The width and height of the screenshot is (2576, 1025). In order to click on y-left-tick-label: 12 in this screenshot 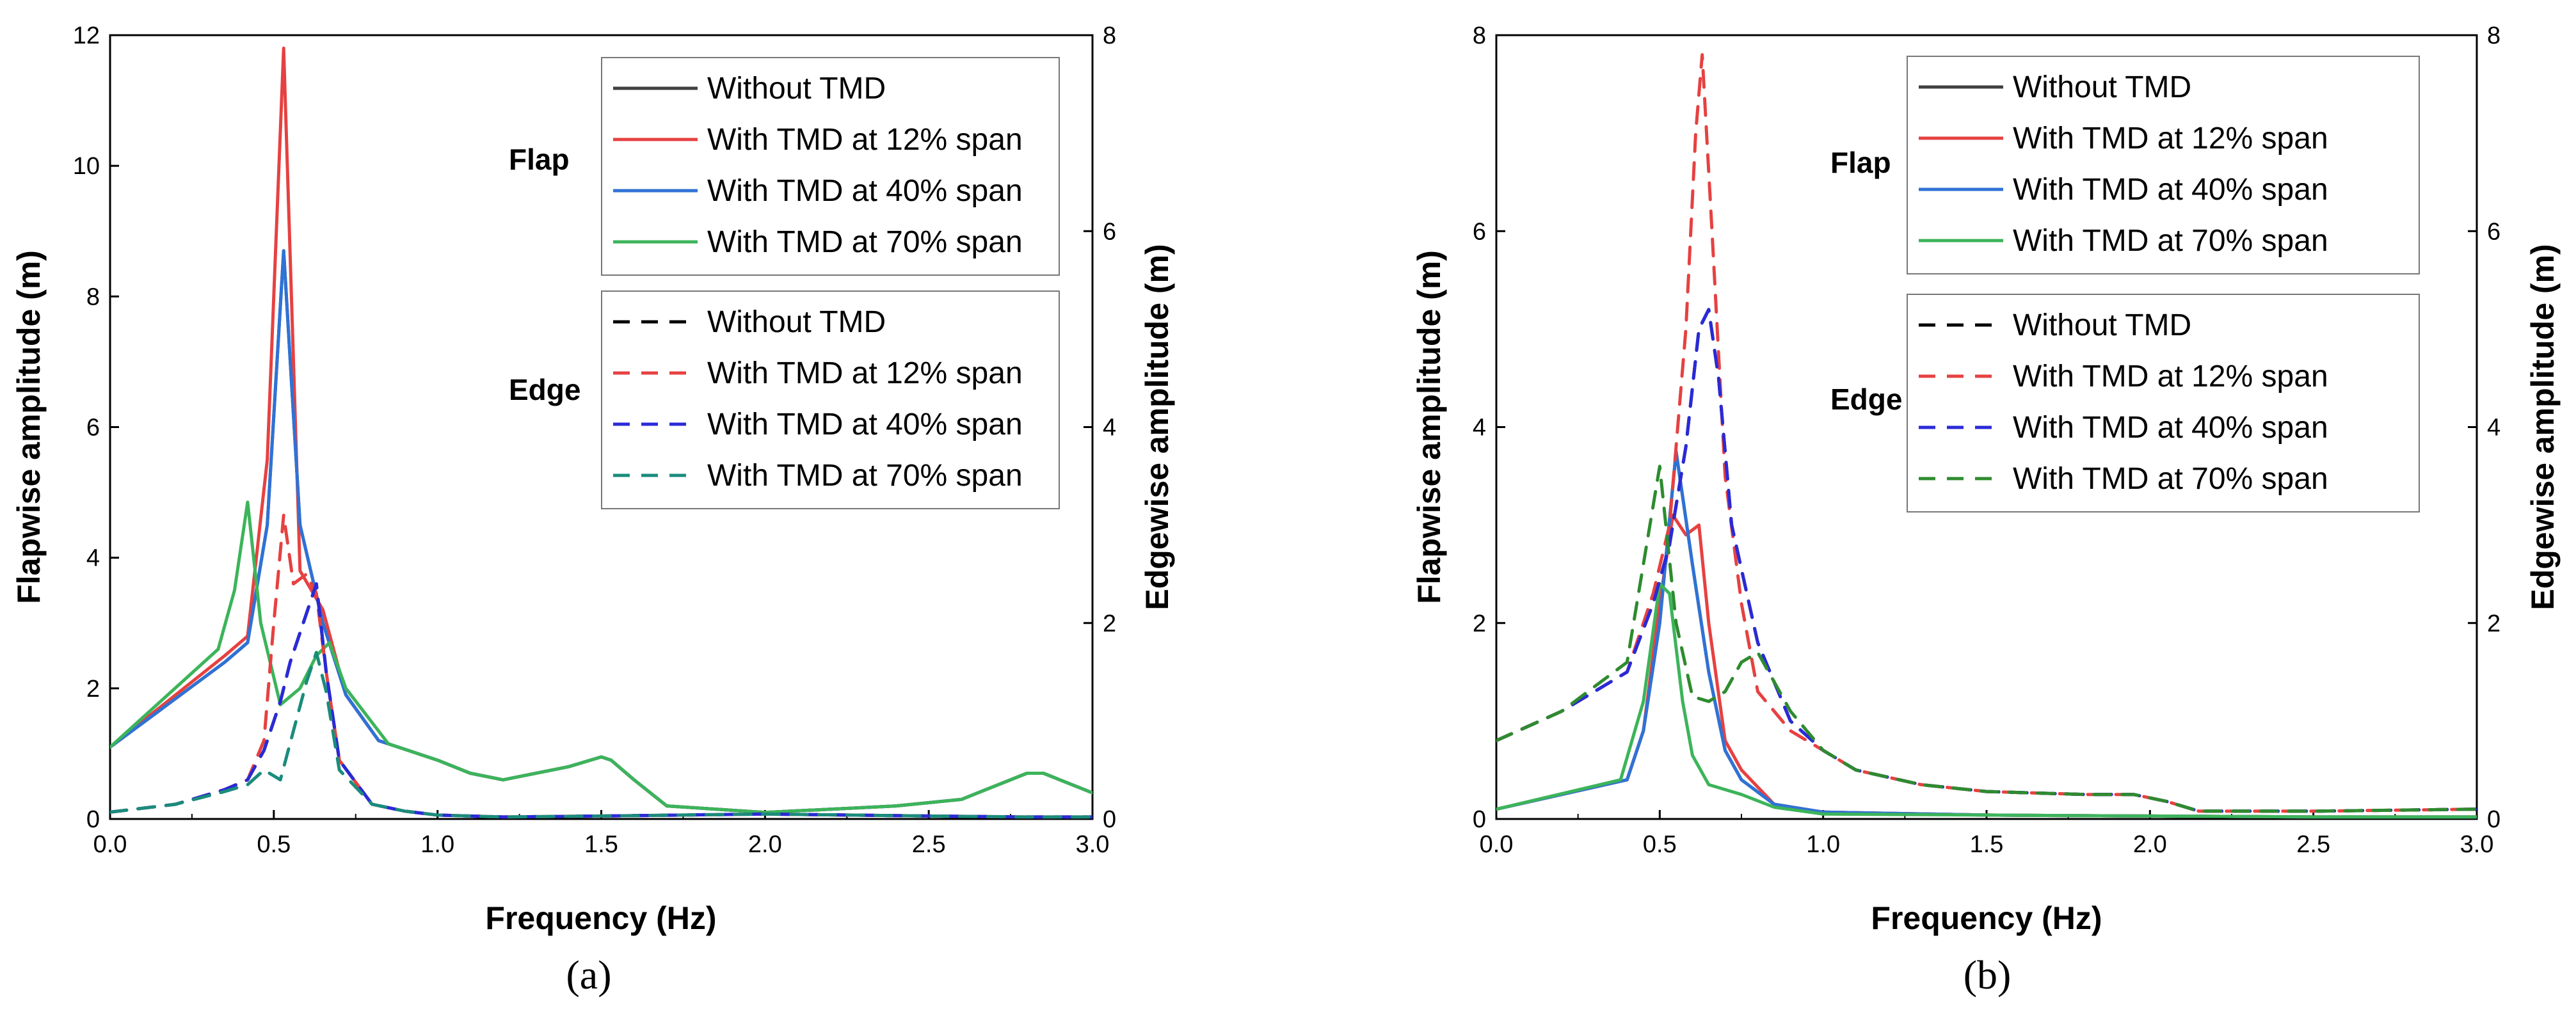, I will do `click(86, 35)`.